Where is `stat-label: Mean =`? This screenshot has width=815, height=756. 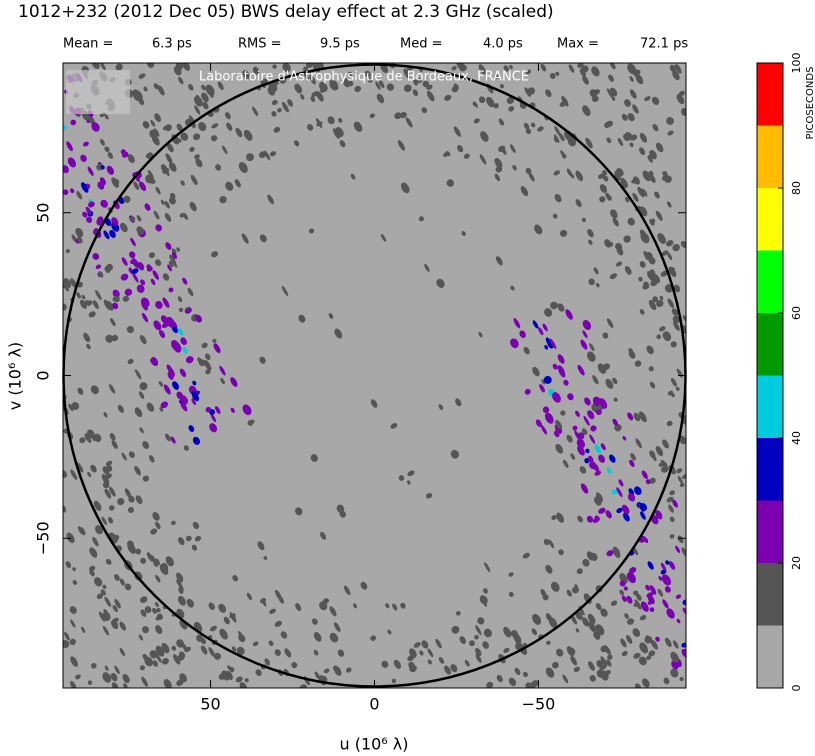
stat-label: Mean = is located at coordinates (88, 44).